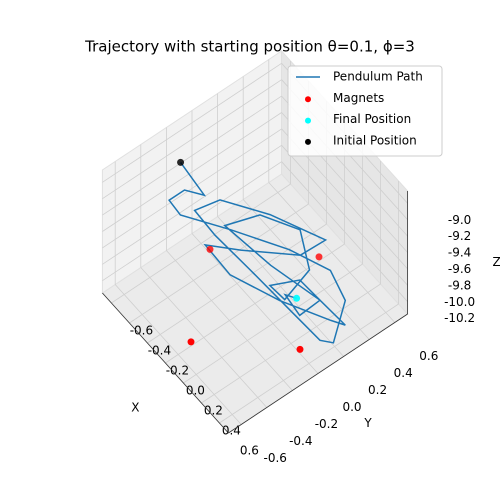  What do you see at coordinates (377, 390) in the screenshot?
I see `y-tick-label: 0.2` at bounding box center [377, 390].